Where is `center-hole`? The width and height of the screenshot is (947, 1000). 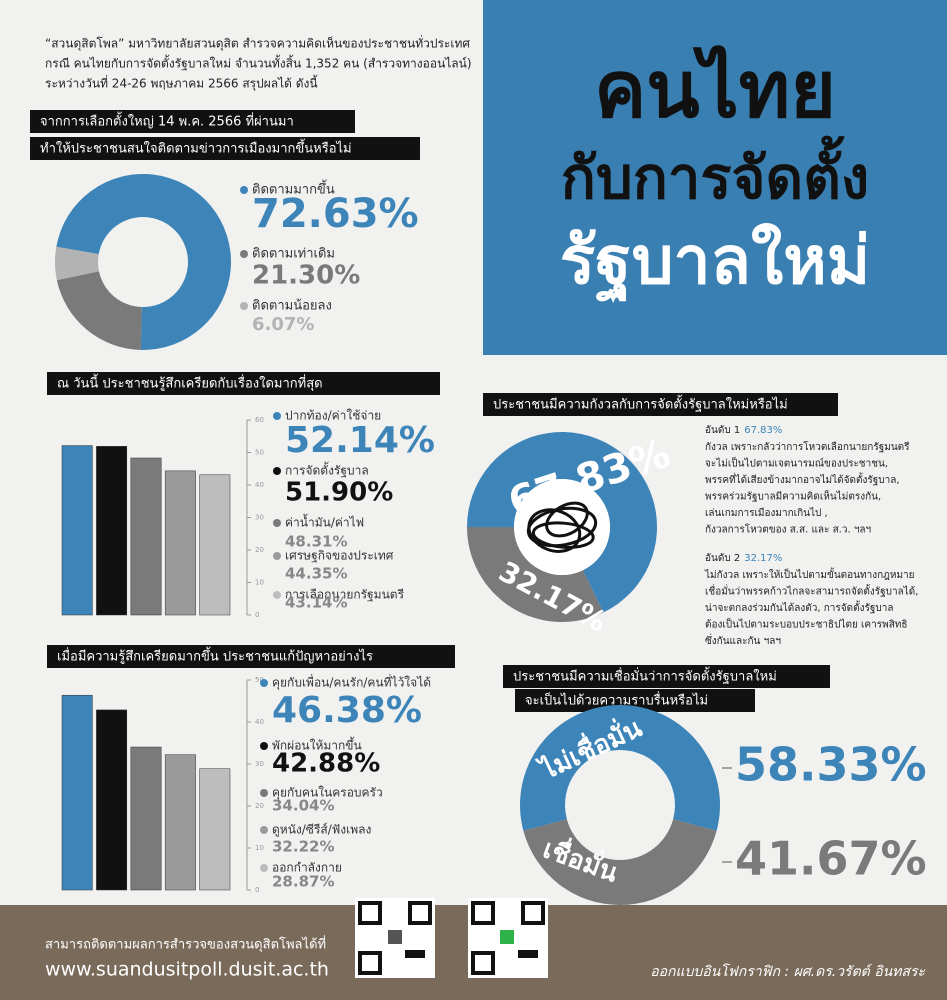 center-hole is located at coordinates (562, 527).